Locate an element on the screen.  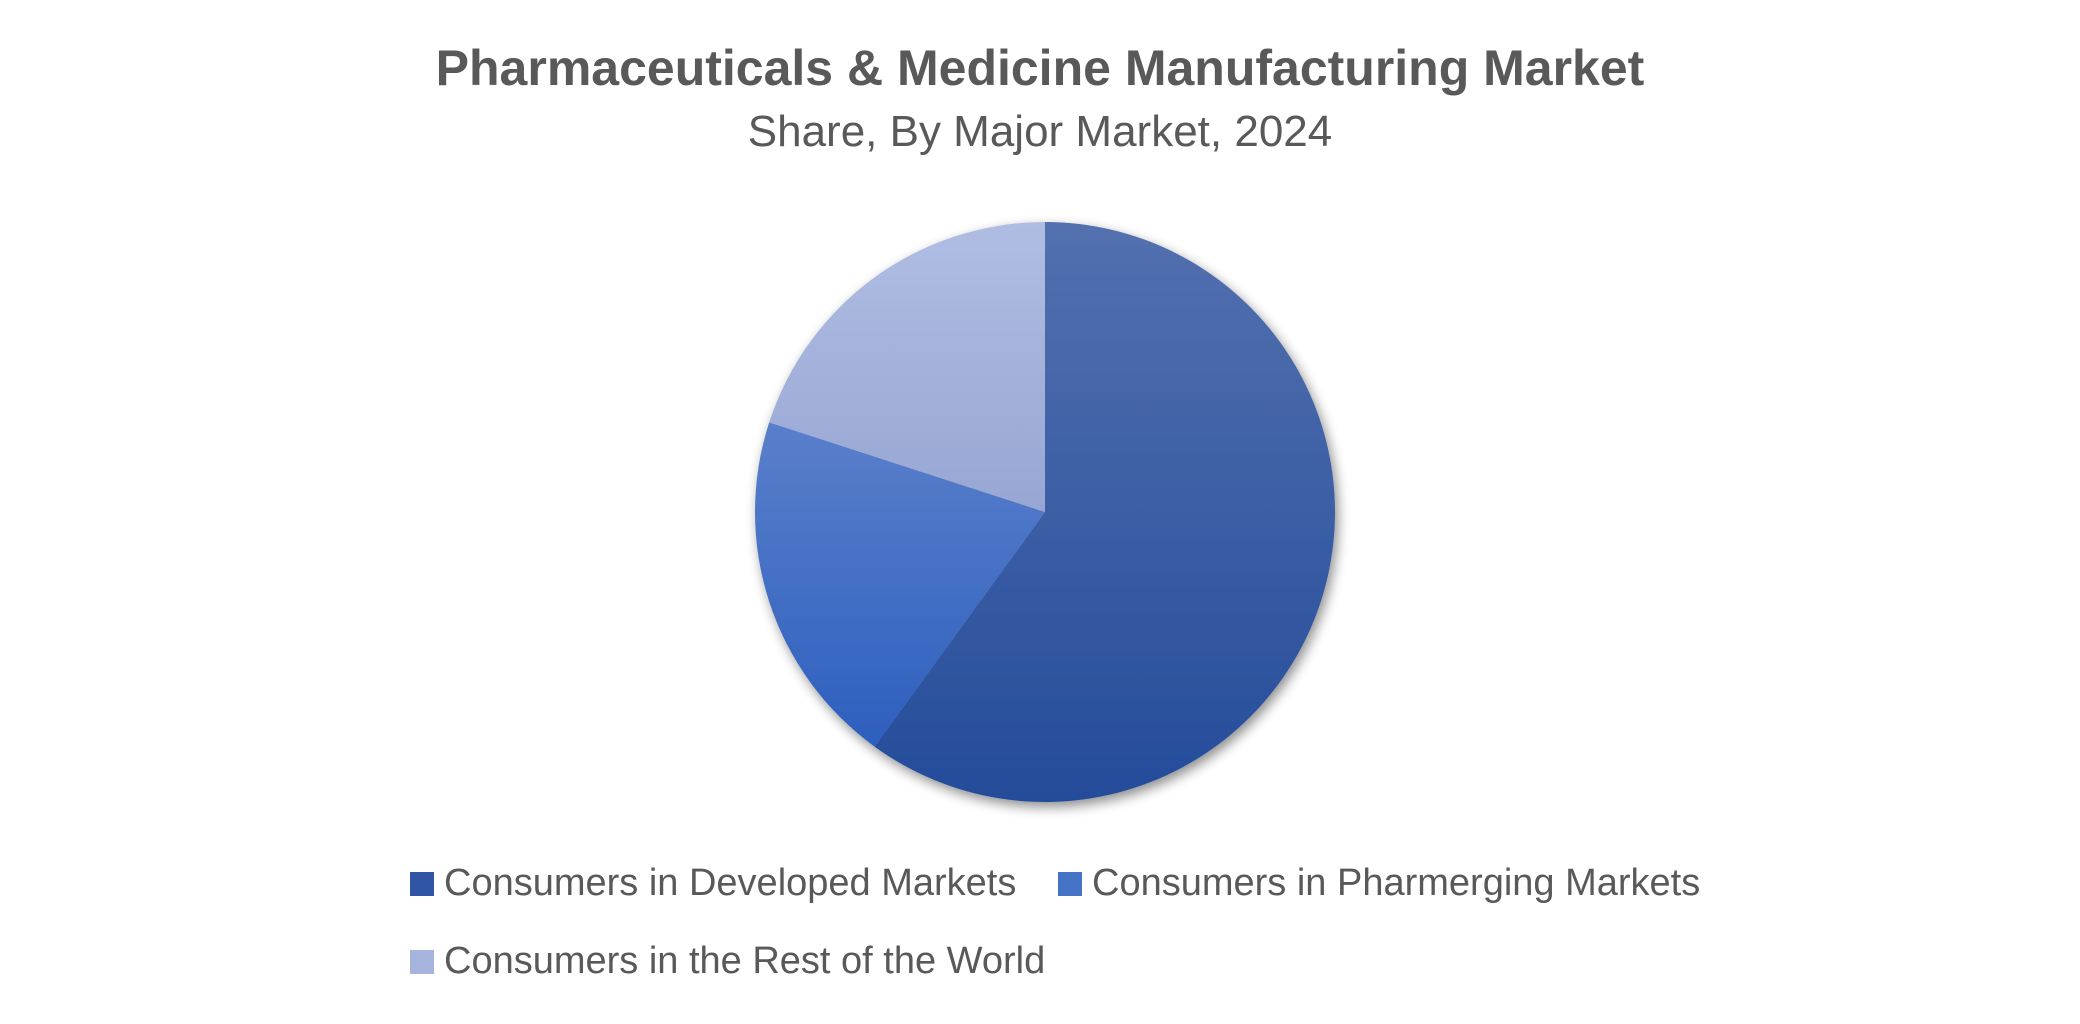
legend-item-pharmerging-markets: Consumers in Pharmerging Markets is located at coordinates (1379, 883).